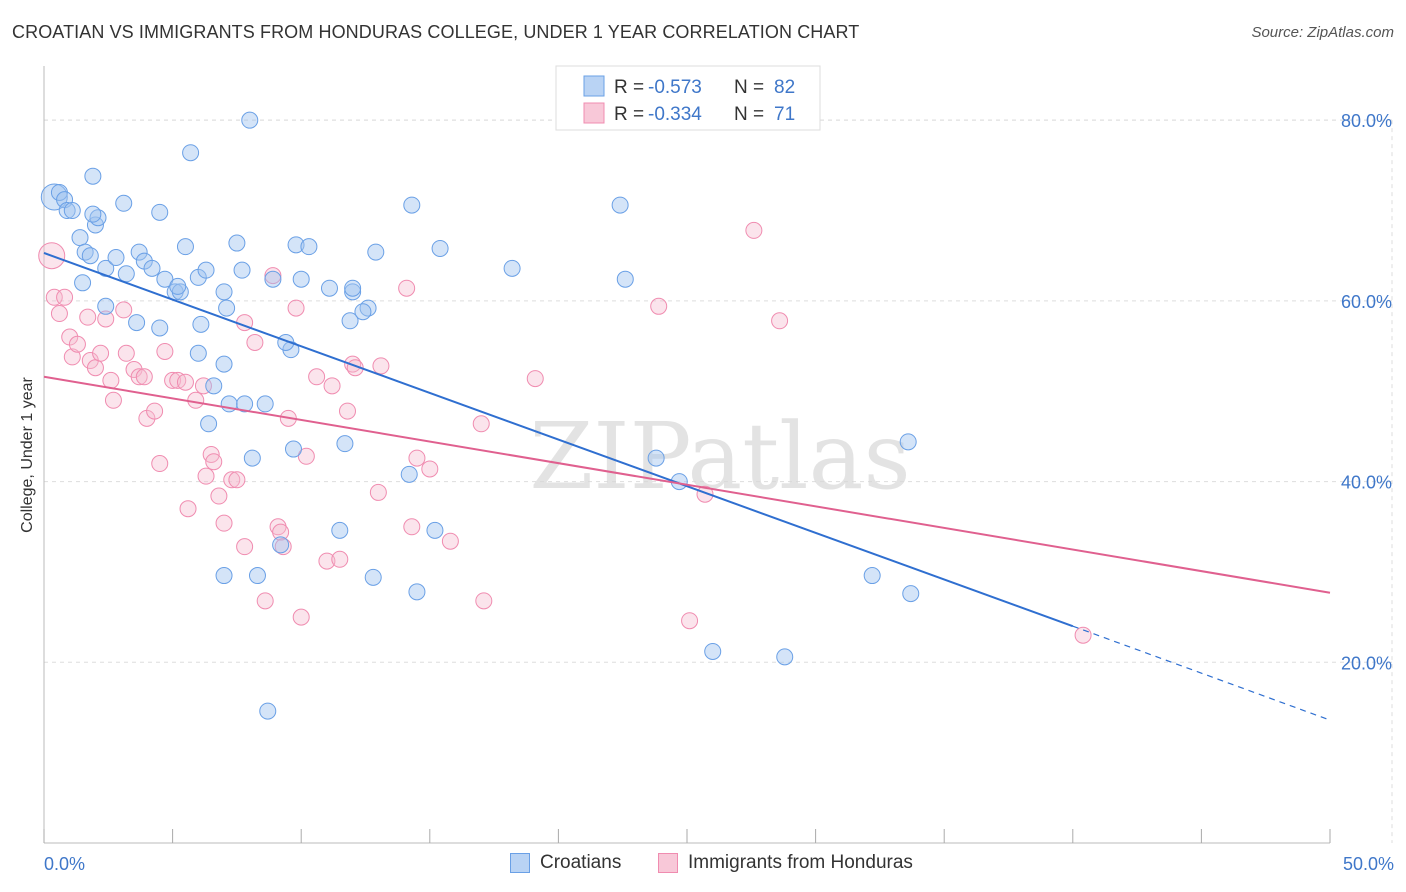  What do you see at coordinates (629, 114) in the screenshot?
I see `legend-r-label-2: R =` at bounding box center [629, 114].